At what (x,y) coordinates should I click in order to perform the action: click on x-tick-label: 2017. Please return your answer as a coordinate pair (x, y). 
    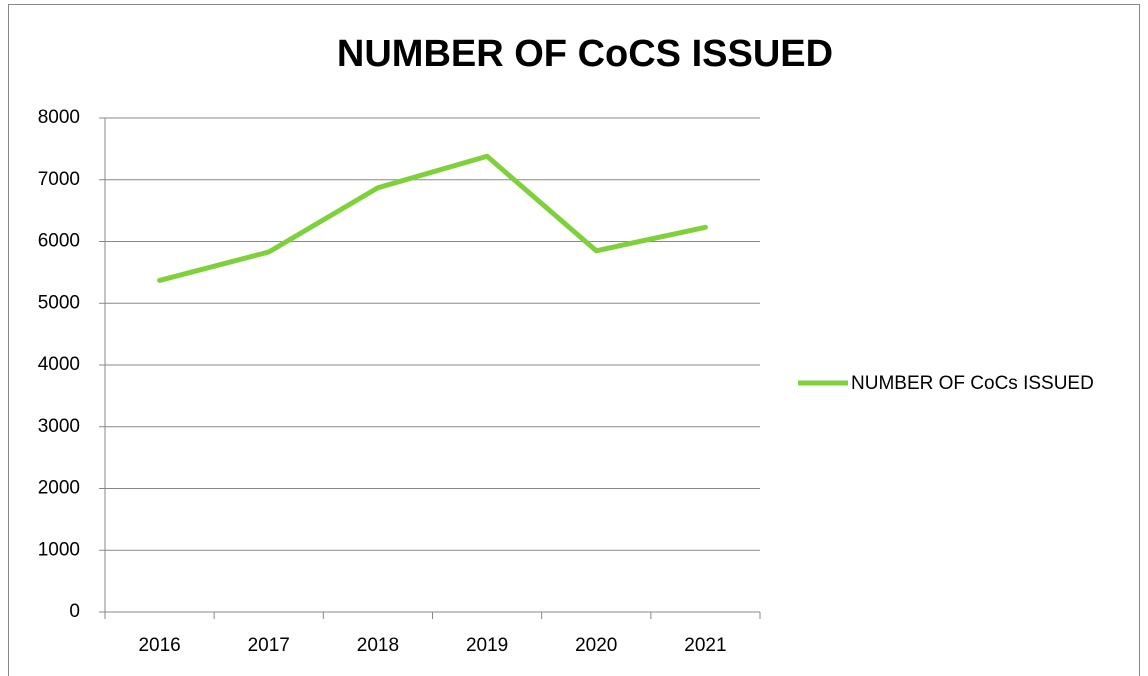
    Looking at the image, I should click on (269, 645).